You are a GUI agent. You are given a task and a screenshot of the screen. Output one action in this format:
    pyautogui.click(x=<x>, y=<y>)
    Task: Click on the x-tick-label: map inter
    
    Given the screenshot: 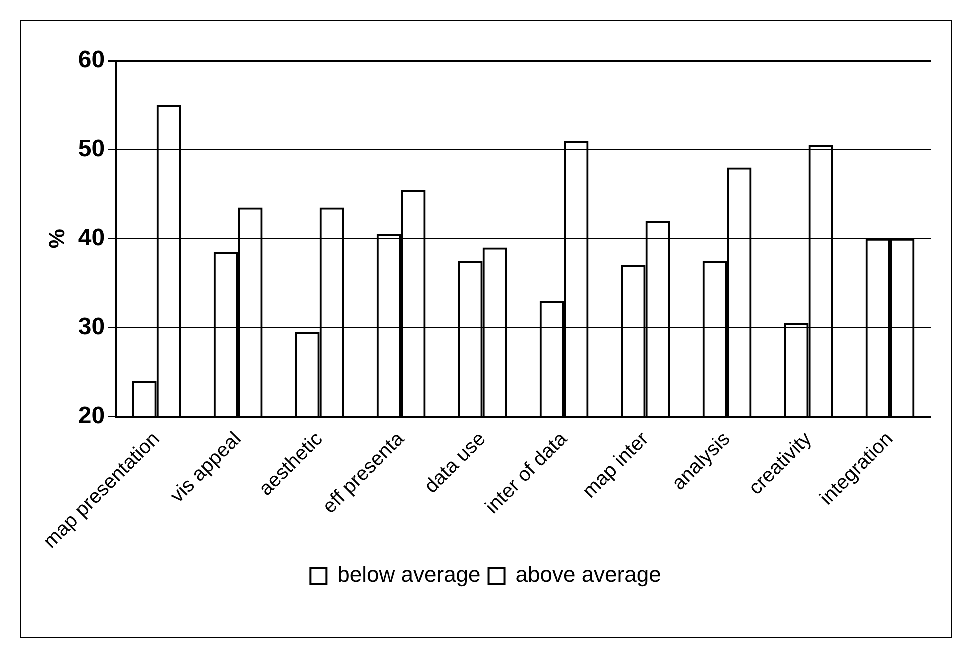 What is the action you would take?
    pyautogui.click(x=616, y=465)
    